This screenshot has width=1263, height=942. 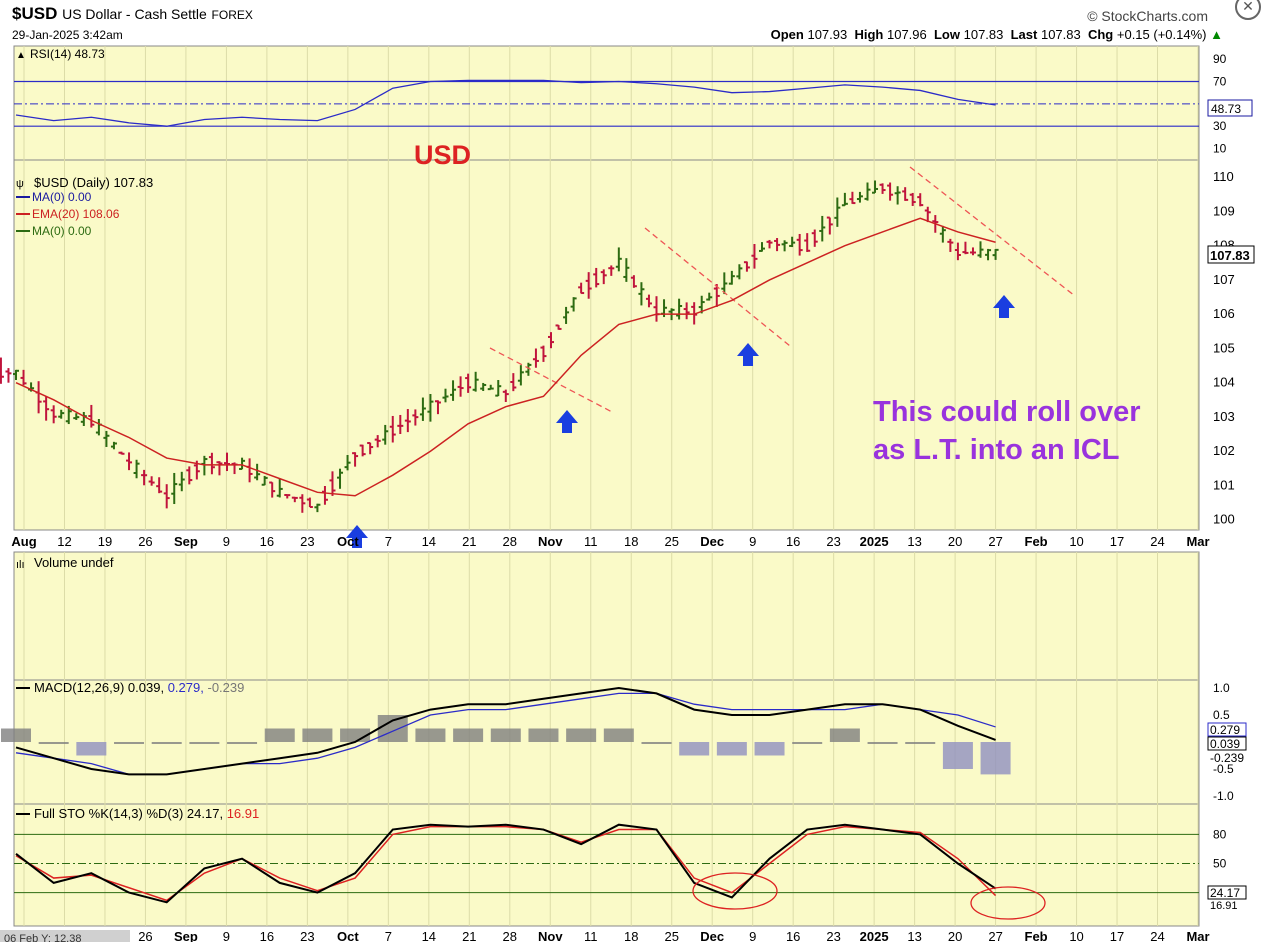 What do you see at coordinates (1224, 450) in the screenshot?
I see `price-tick: 102` at bounding box center [1224, 450].